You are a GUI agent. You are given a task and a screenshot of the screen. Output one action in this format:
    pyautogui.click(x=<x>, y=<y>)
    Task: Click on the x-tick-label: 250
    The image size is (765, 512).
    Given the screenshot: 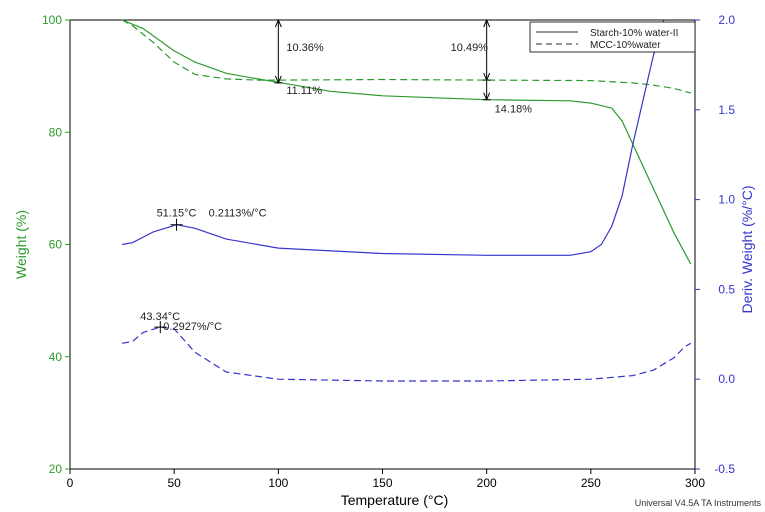 What is the action you would take?
    pyautogui.click(x=591, y=483)
    